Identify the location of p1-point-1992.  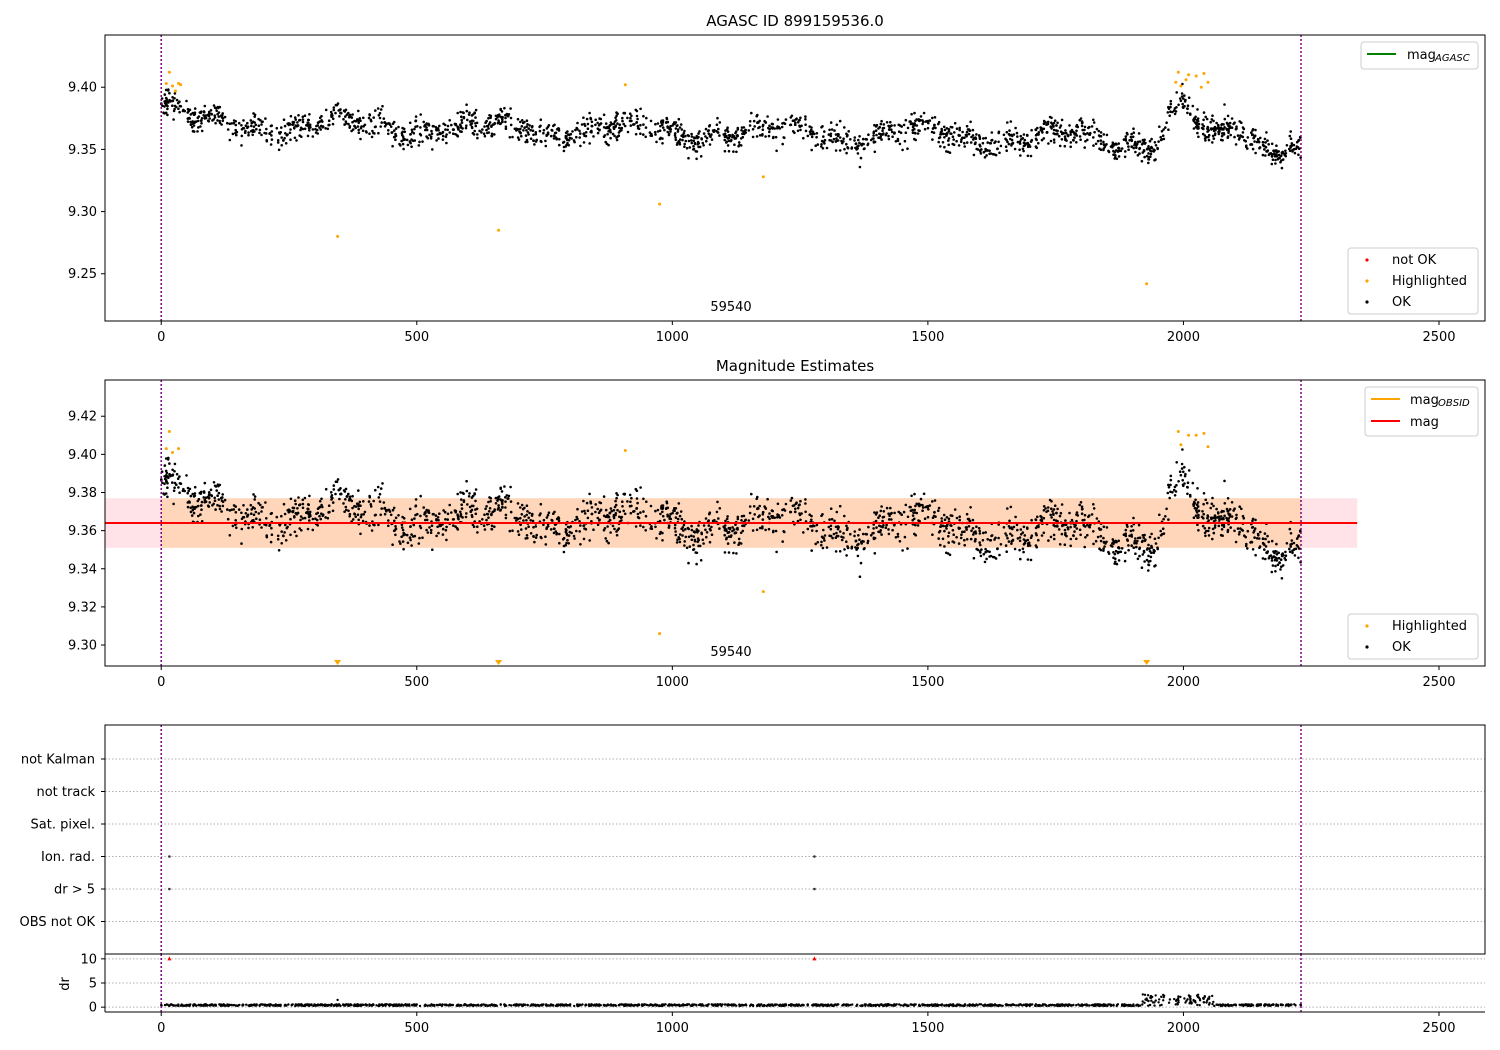
(1247, 148).